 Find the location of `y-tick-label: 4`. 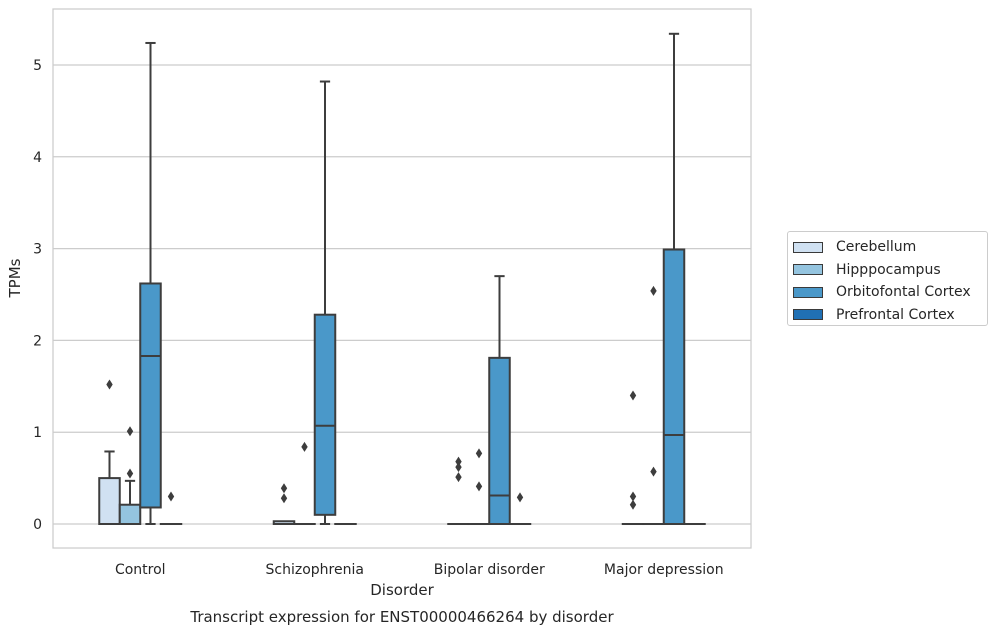

y-tick-label: 4 is located at coordinates (37, 158).